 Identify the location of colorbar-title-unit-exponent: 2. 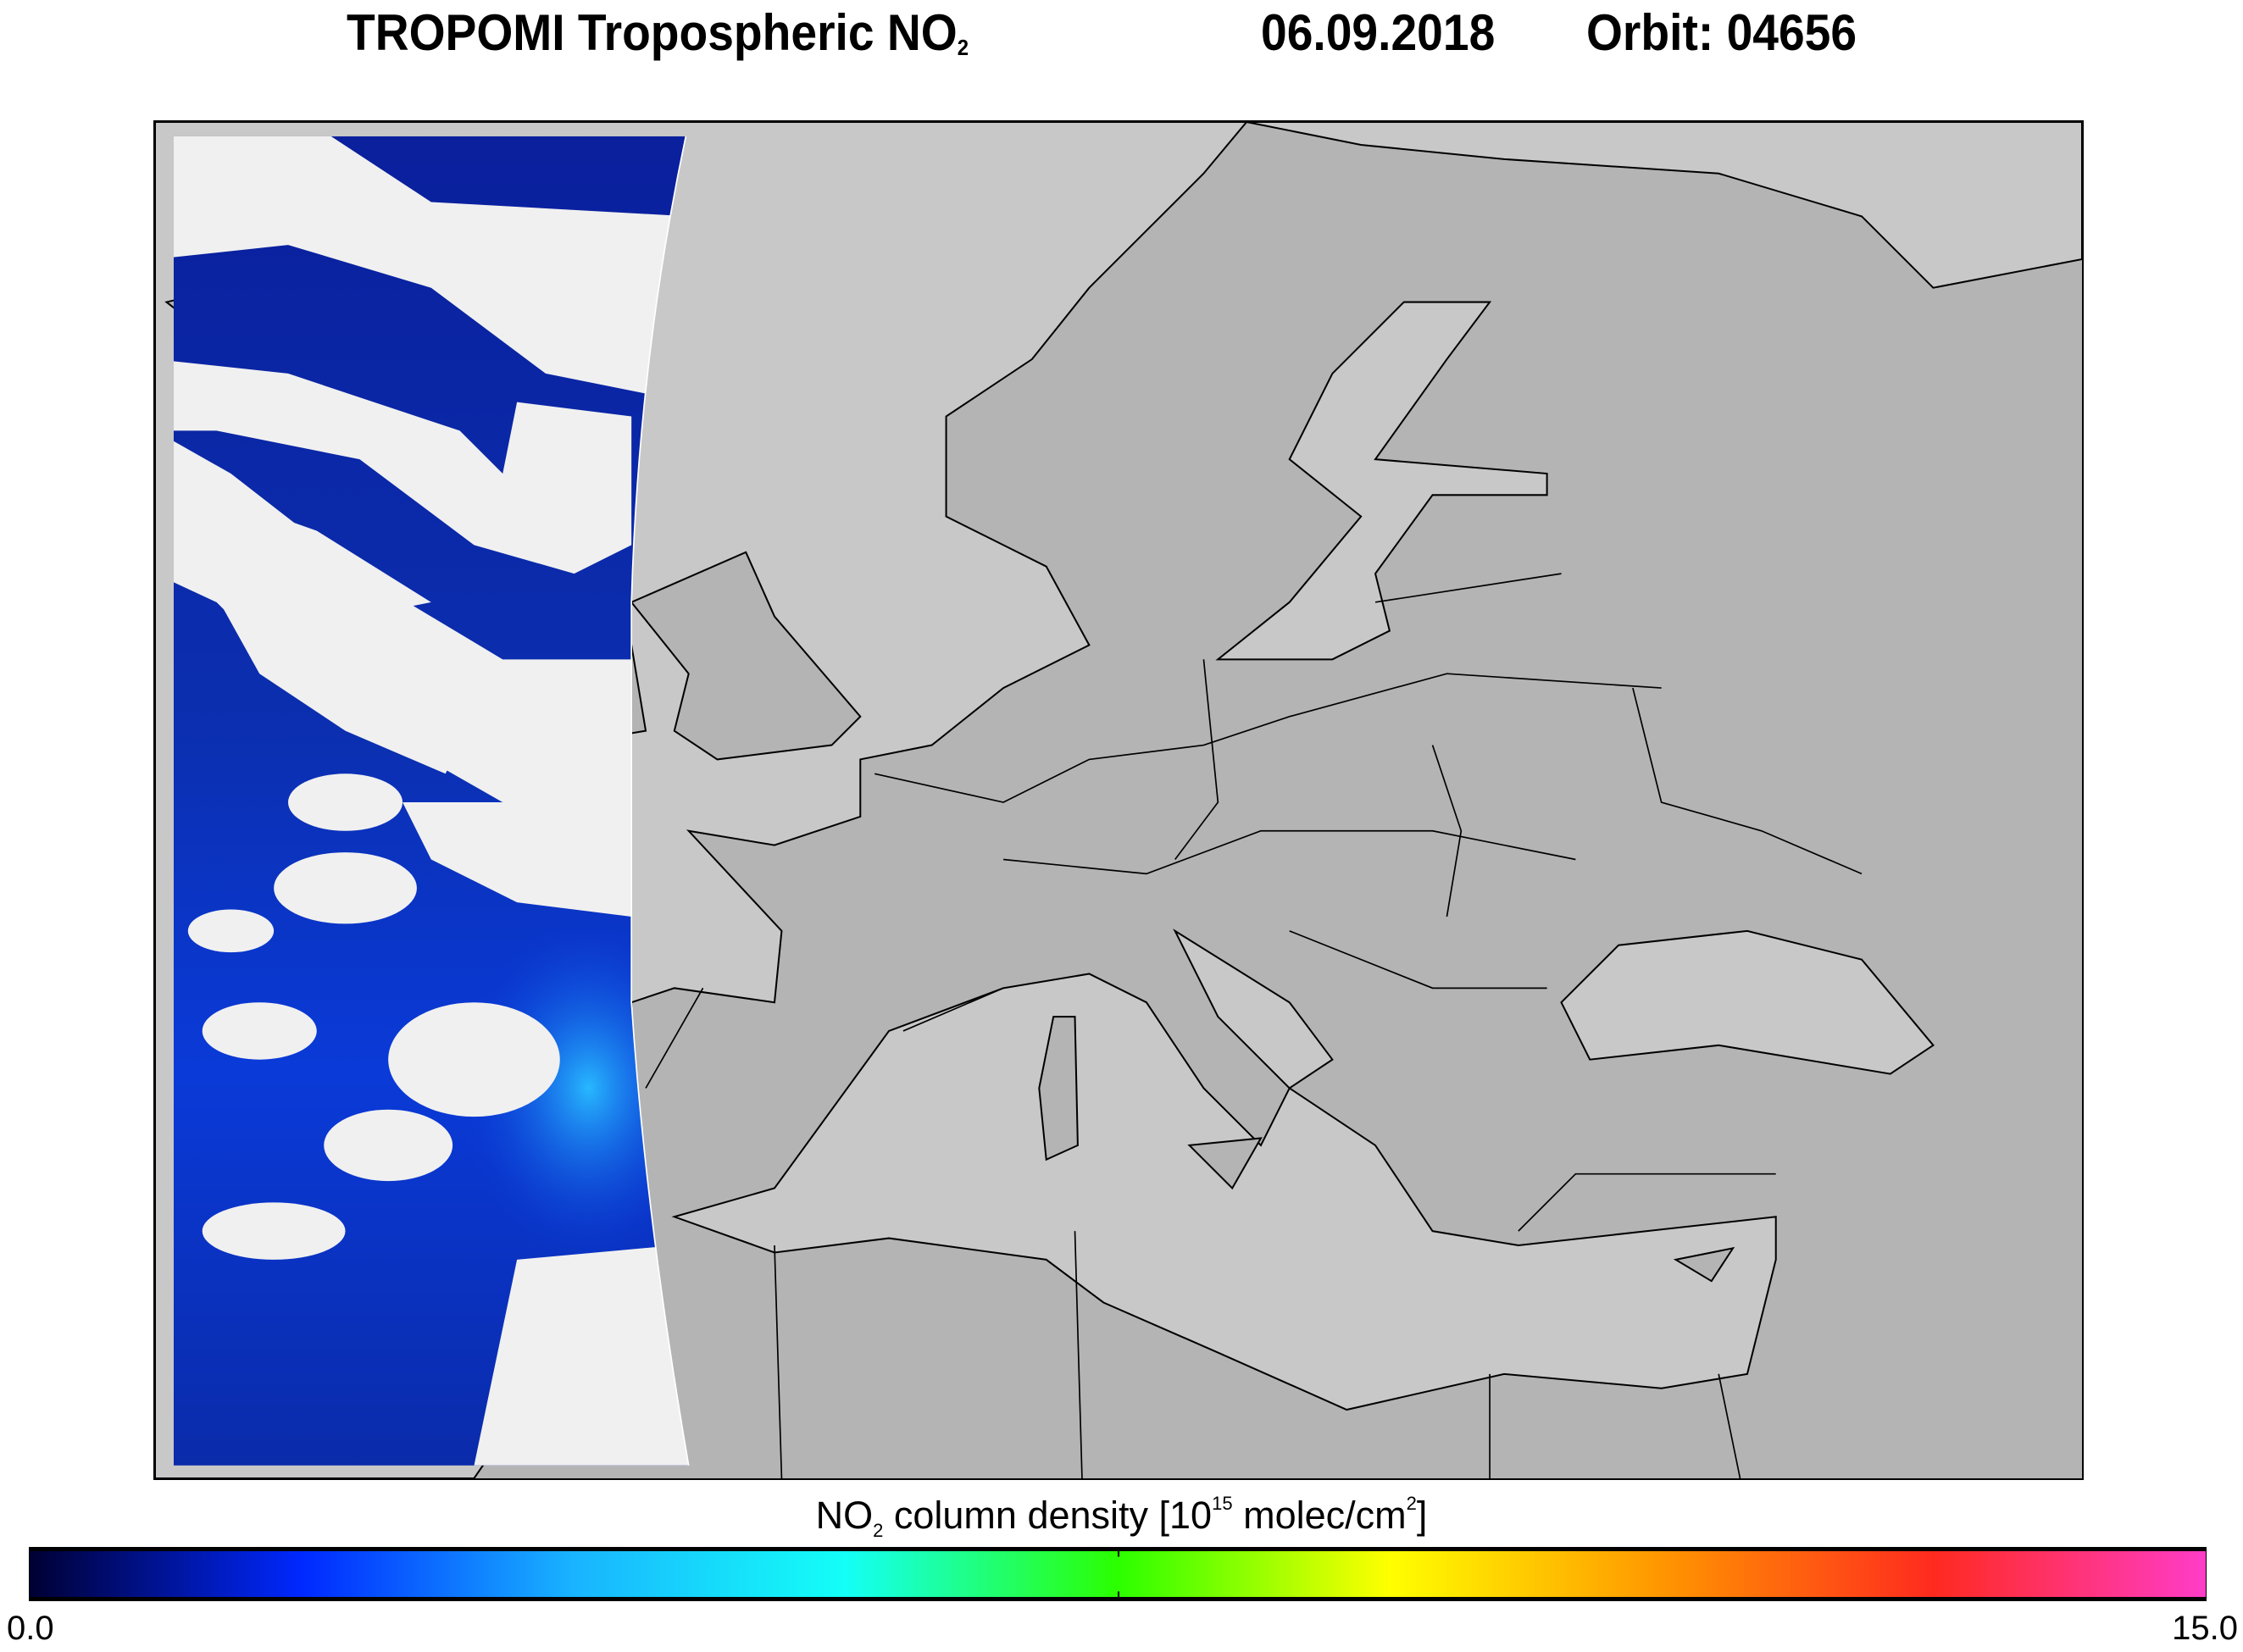
(1411, 1503).